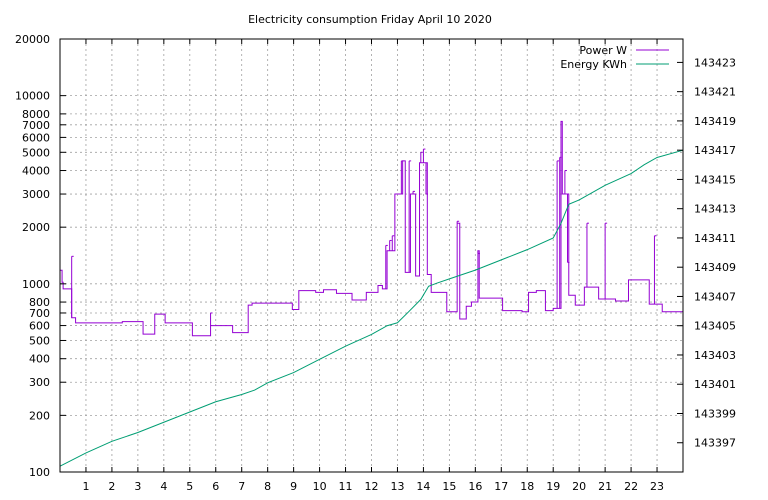 The height and width of the screenshot is (500, 768). I want to click on y-right-tick-label: 143405, so click(715, 326).